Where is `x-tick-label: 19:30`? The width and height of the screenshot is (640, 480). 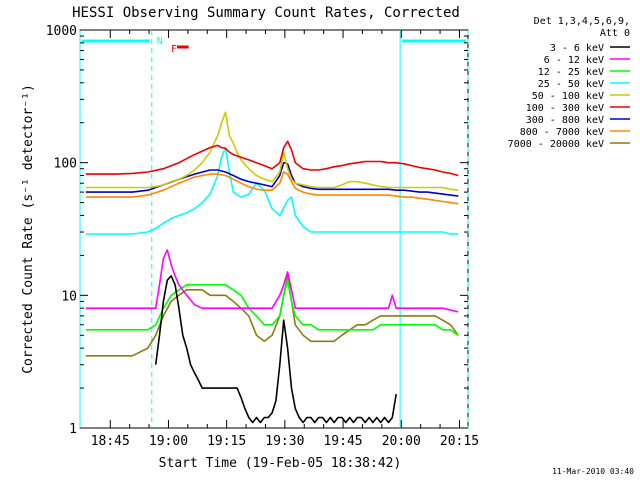
x-tick-label: 19:30 is located at coordinates (284, 441).